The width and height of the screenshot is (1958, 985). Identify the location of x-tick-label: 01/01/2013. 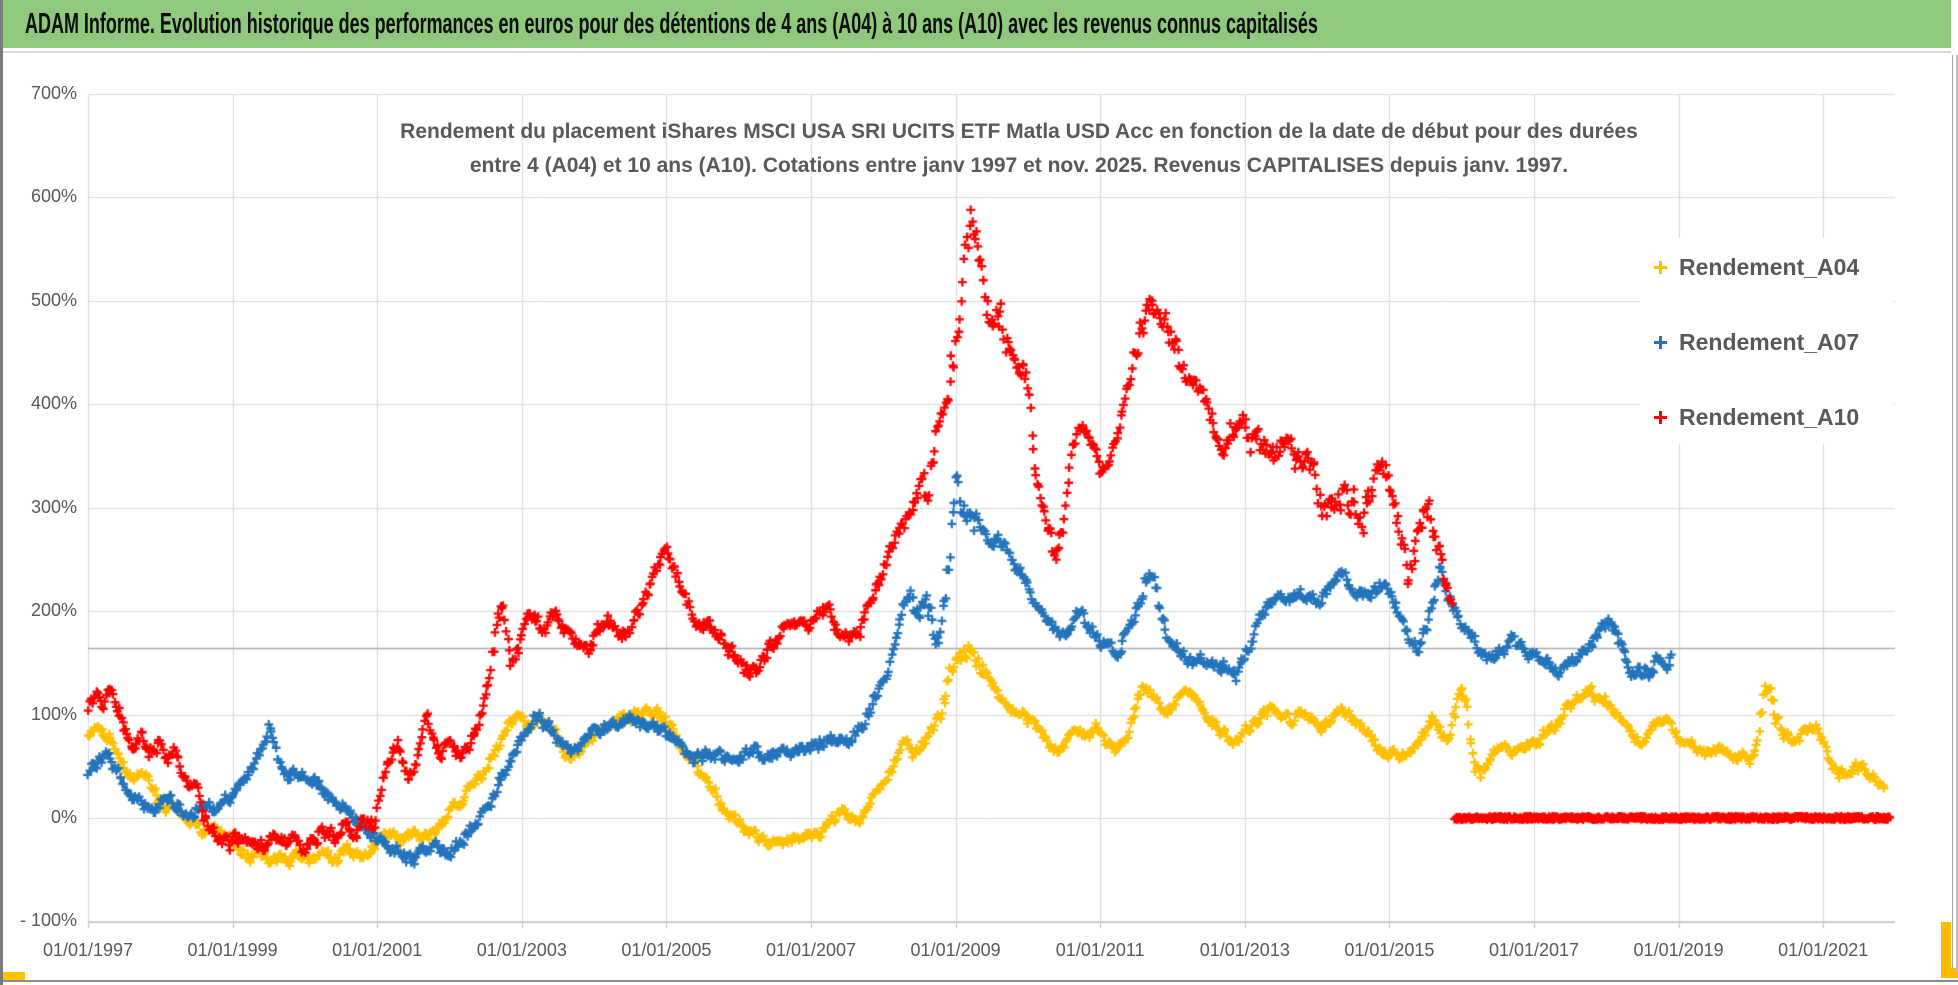
(1244, 950).